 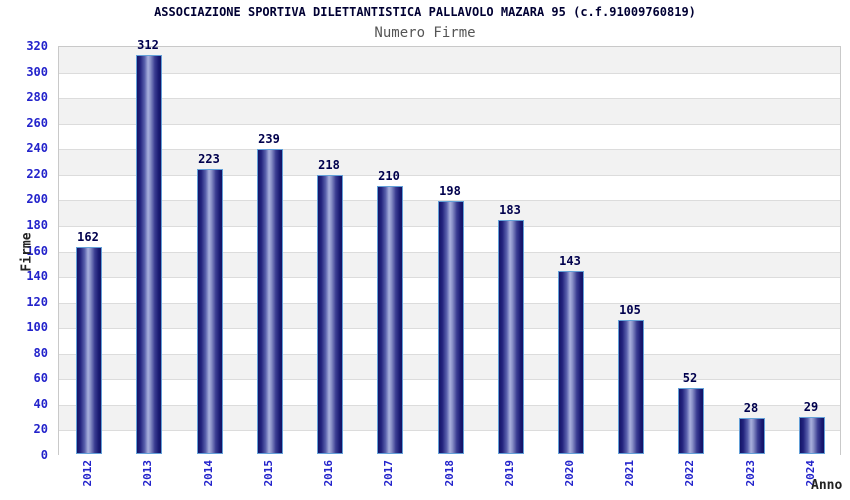 I want to click on y-tick-label: 120, so click(x=37, y=301).